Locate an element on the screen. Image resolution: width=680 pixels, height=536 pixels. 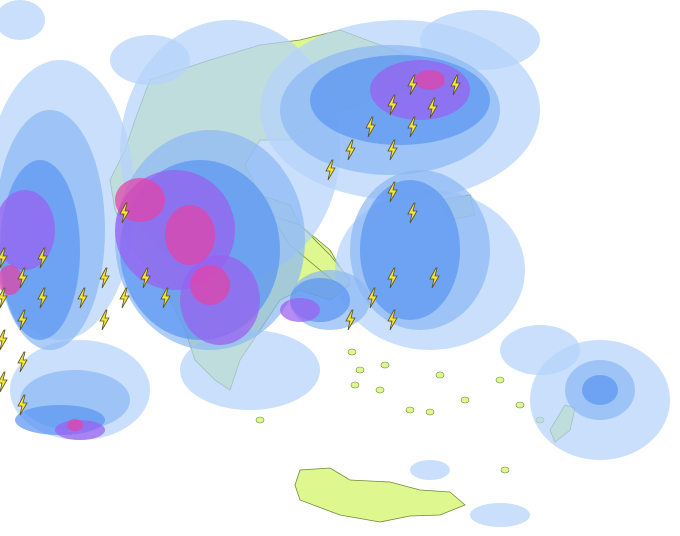
land-aegean-islands is located at coordinates (400, 411).